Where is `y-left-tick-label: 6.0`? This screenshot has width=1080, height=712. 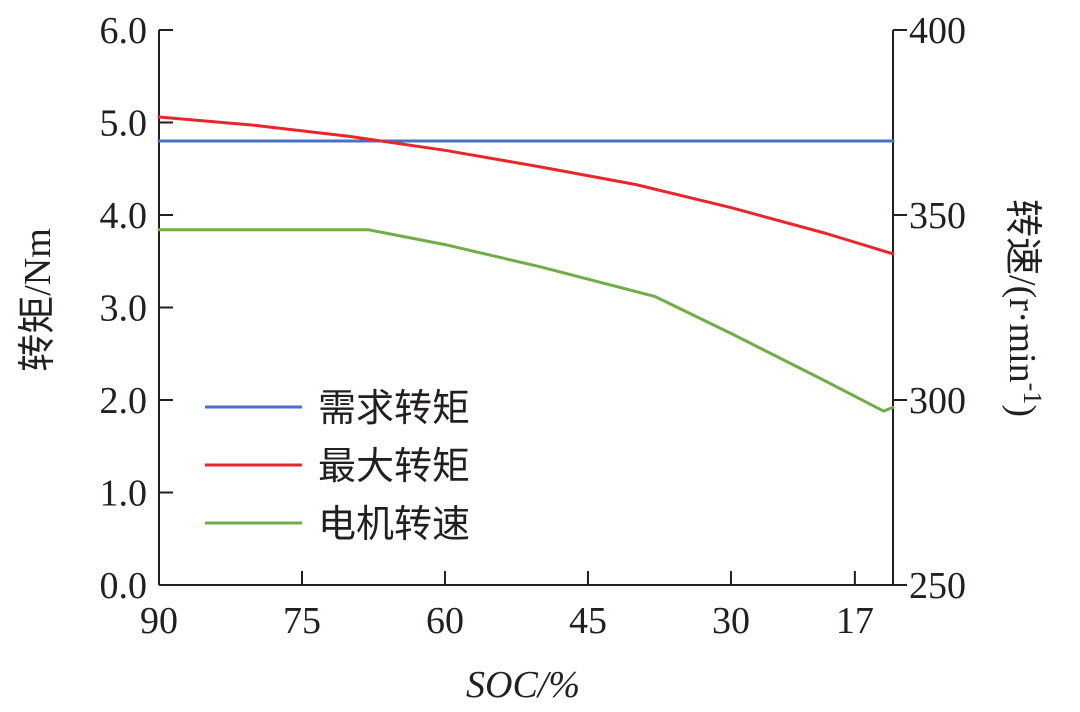
y-left-tick-label: 6.0 is located at coordinates (124, 31).